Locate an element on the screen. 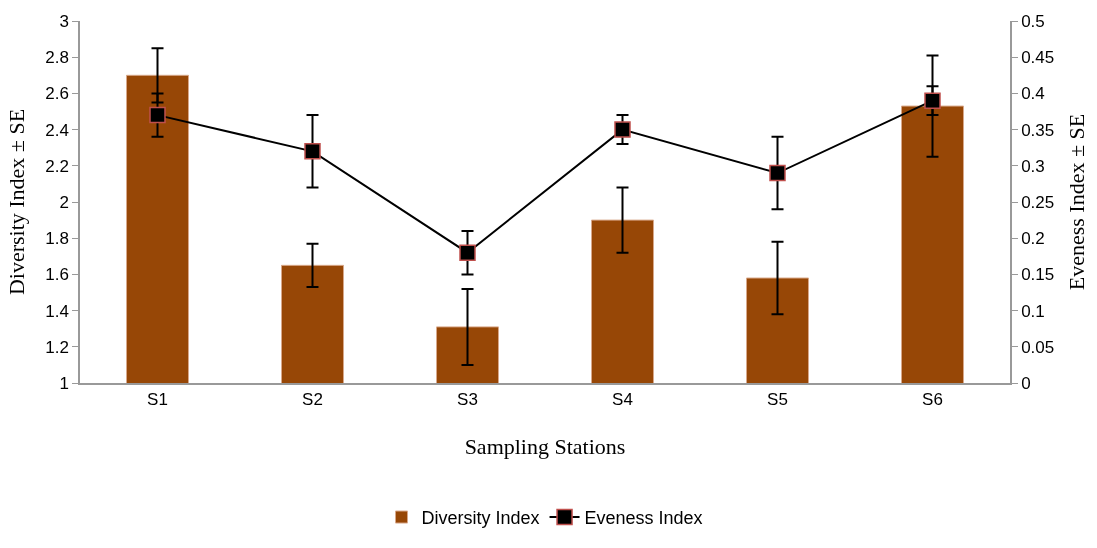 Image resolution: width=1097 pixels, height=548 pixels. y-tick-label: 1.2 is located at coordinates (57, 347).